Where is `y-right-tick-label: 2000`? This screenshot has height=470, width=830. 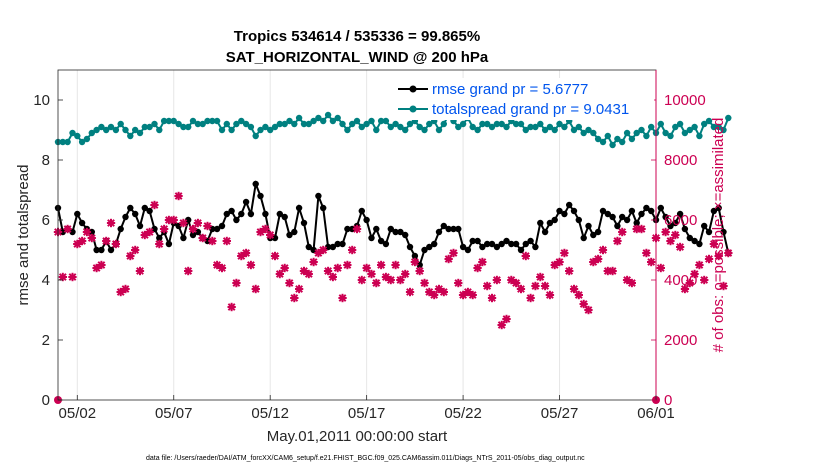 y-right-tick-label: 2000 is located at coordinates (680, 340).